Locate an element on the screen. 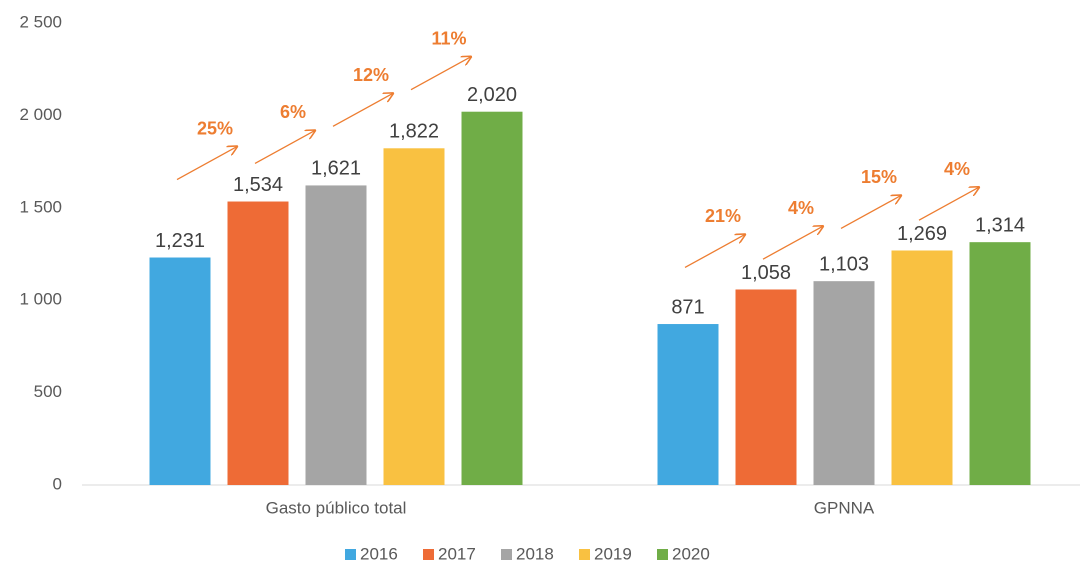 The image size is (1081, 565). y-tick-label: 2 000 is located at coordinates (40, 114).